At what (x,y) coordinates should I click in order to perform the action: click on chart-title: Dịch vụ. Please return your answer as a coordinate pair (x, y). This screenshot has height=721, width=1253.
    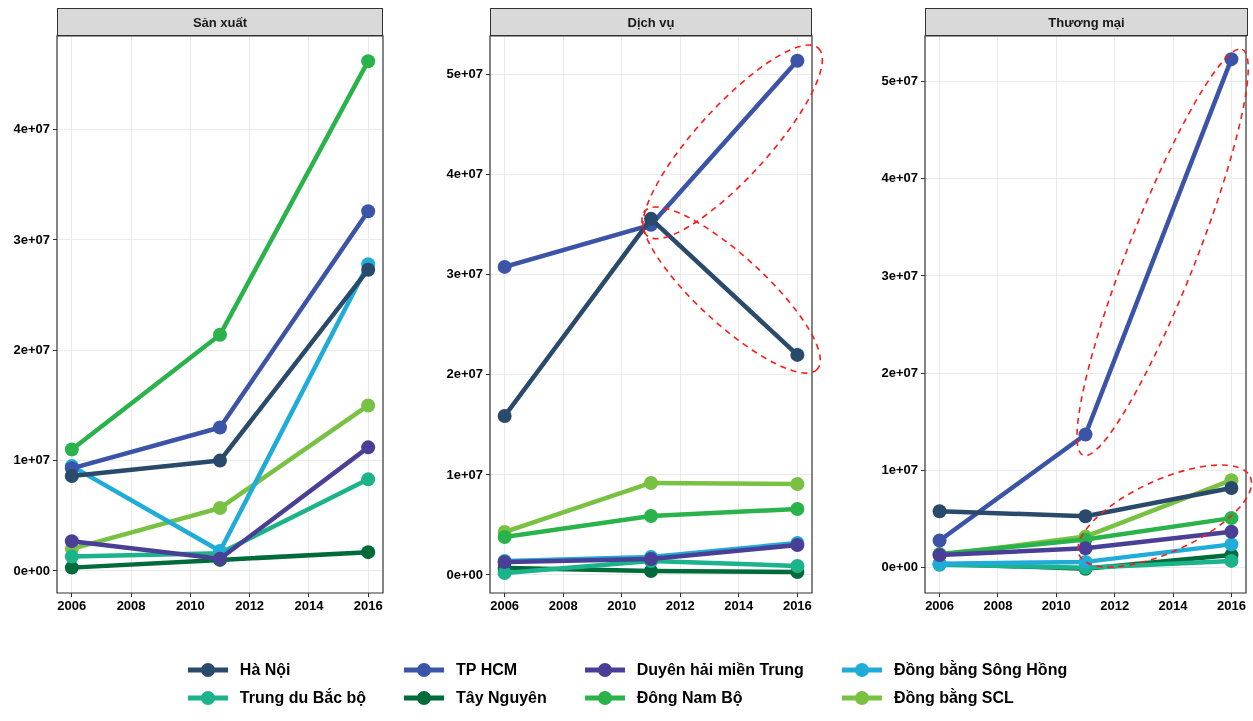
    Looking at the image, I should click on (651, 22).